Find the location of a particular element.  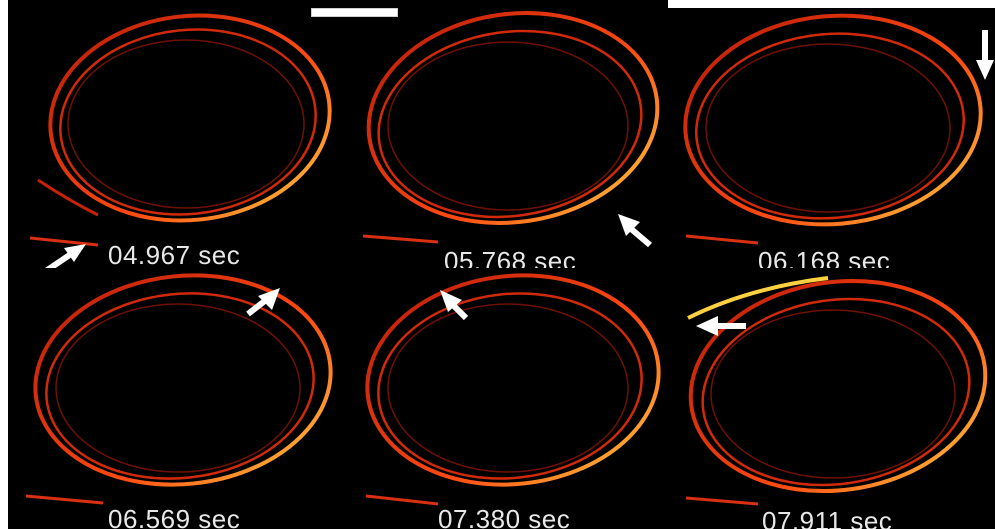

timestamp-label: 07.380 sec is located at coordinates (504, 516).